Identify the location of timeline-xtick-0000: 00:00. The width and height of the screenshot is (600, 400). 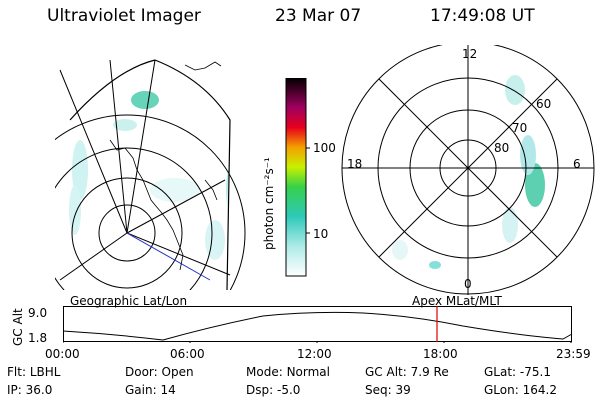
(62, 354).